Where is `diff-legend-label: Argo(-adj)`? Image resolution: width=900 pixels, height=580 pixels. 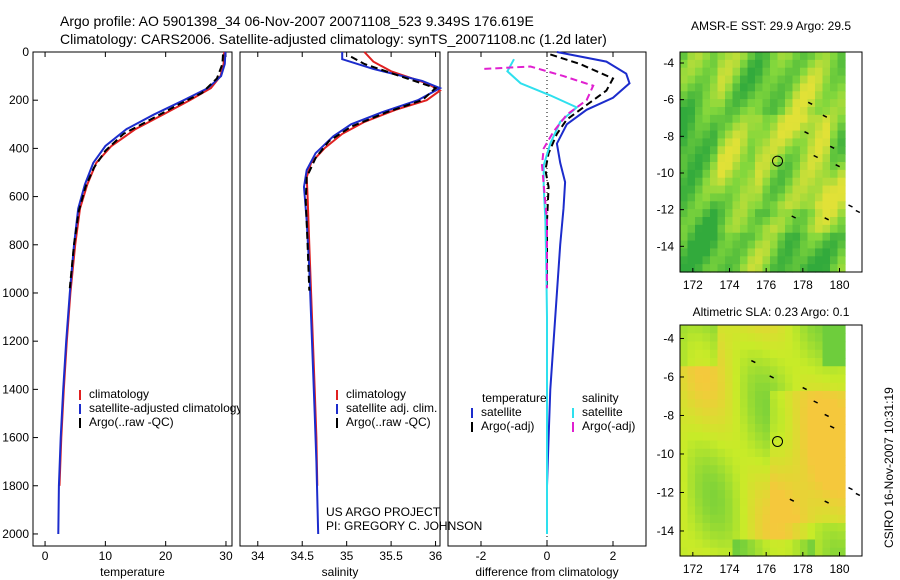
diff-legend-label: Argo(-adj) is located at coordinates (507, 426).